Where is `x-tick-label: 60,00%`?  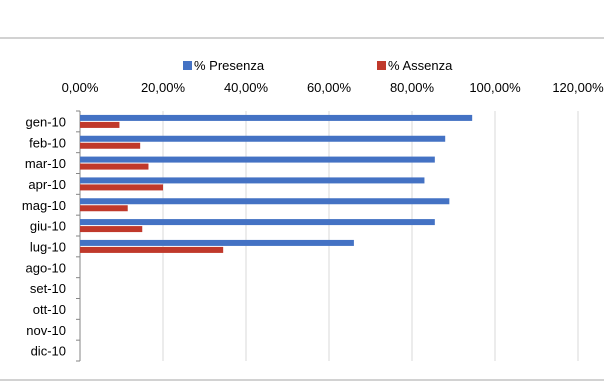
x-tick-label: 60,00% is located at coordinates (329, 87).